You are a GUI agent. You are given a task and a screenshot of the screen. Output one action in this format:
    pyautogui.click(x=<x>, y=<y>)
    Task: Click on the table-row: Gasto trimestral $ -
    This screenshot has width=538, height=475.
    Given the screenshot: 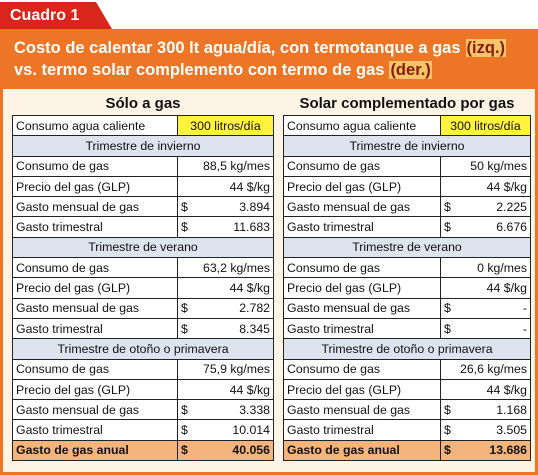 What is the action you would take?
    pyautogui.click(x=407, y=328)
    